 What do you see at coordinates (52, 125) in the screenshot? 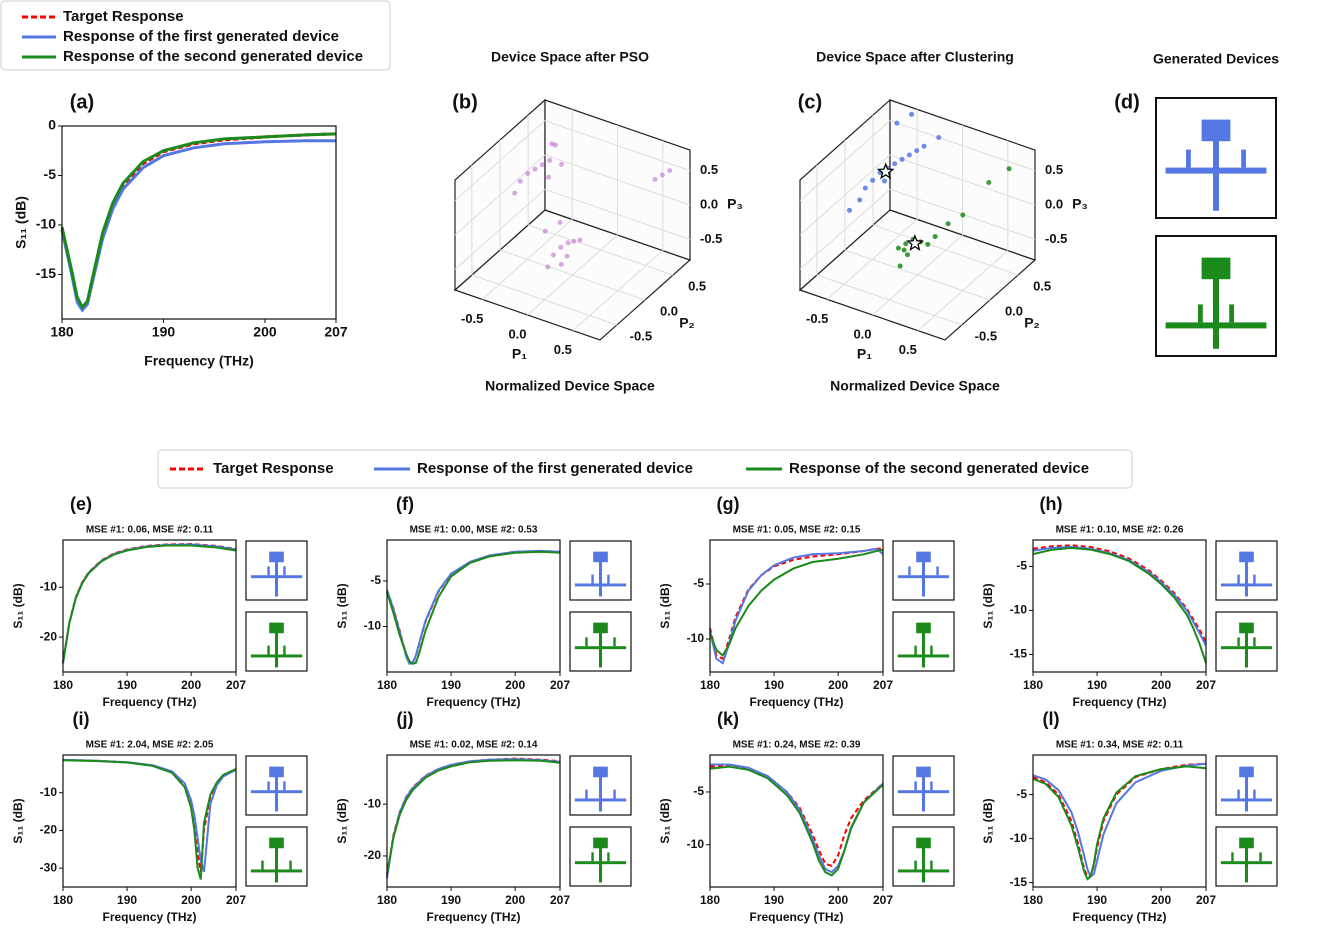
I see `y-tick-label: 0` at bounding box center [52, 125].